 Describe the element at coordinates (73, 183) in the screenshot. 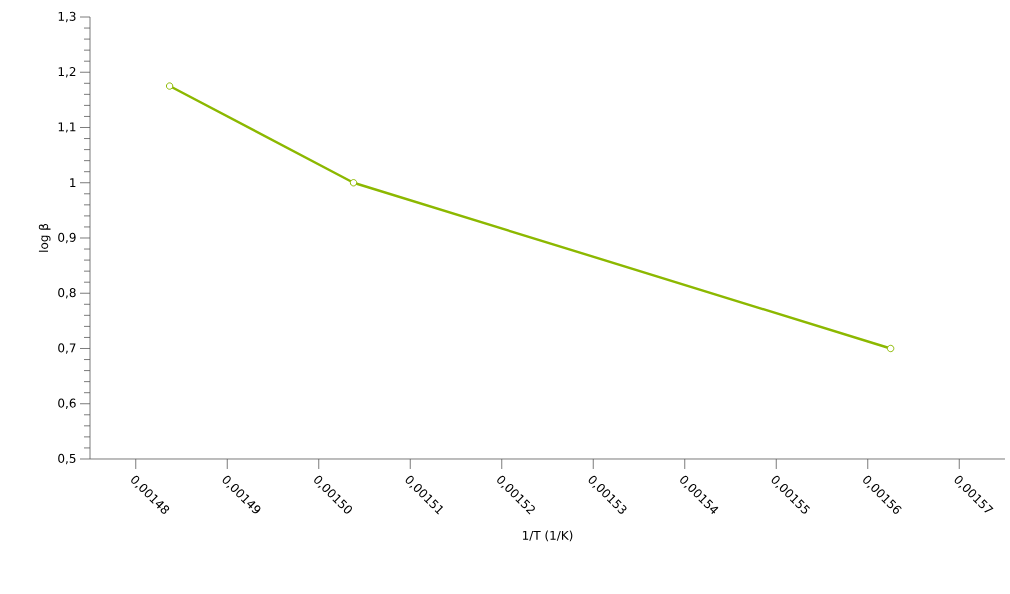

I see `y-tick-label: 1` at that location.